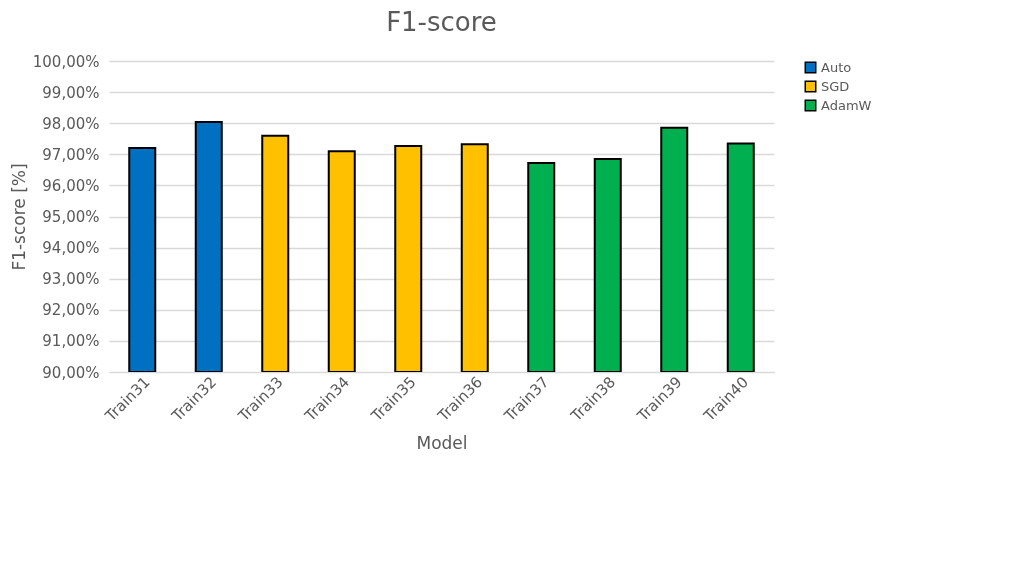 The image size is (1028, 578). Describe the element at coordinates (71, 248) in the screenshot. I see `y-tick-label: 94,00%` at that location.